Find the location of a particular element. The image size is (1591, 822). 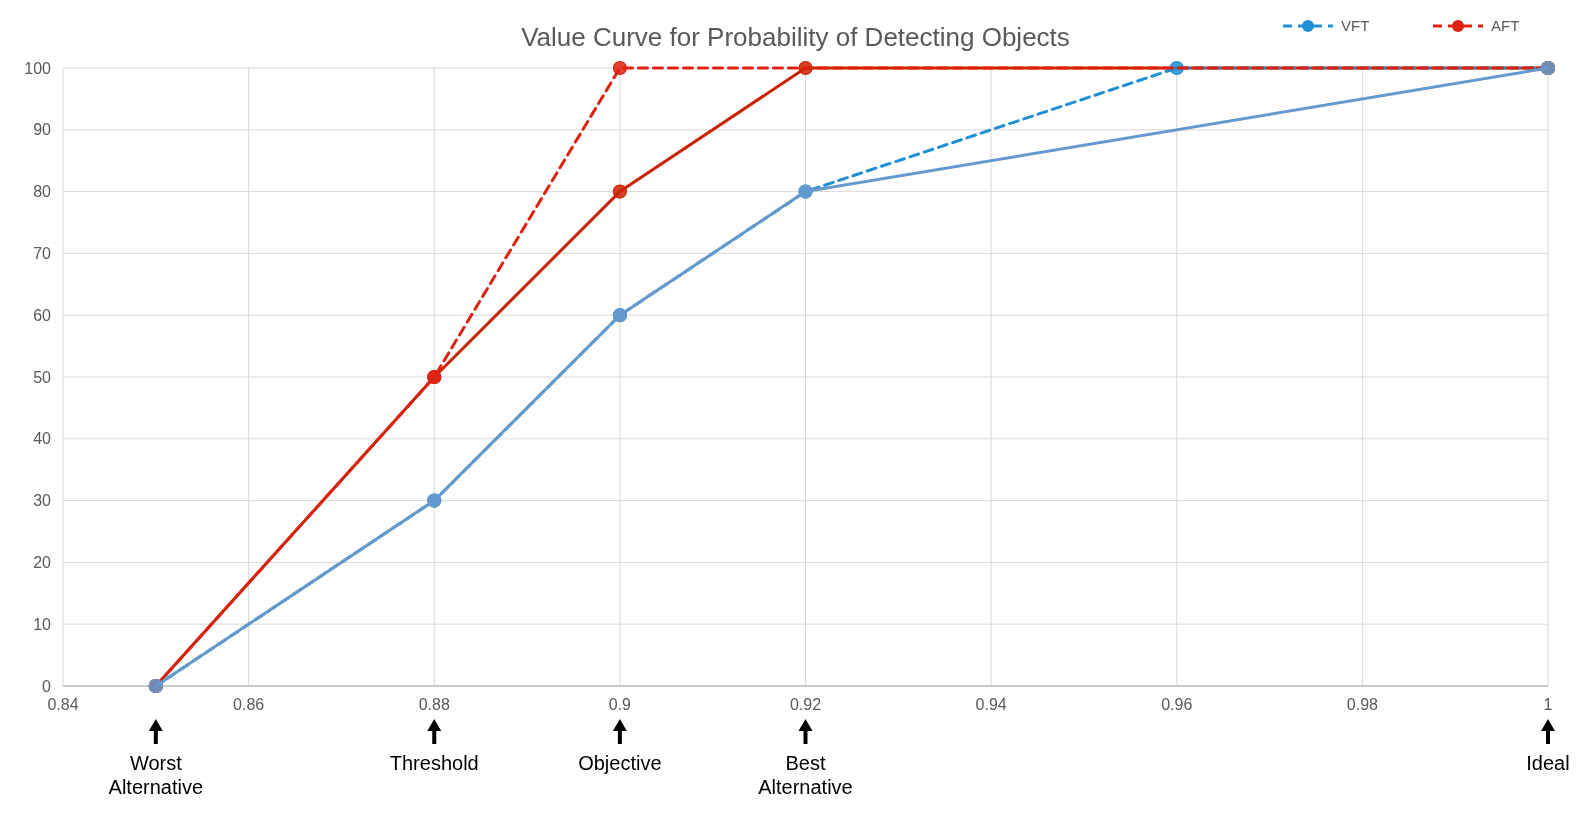

y-tick-label: 50 is located at coordinates (42, 377).